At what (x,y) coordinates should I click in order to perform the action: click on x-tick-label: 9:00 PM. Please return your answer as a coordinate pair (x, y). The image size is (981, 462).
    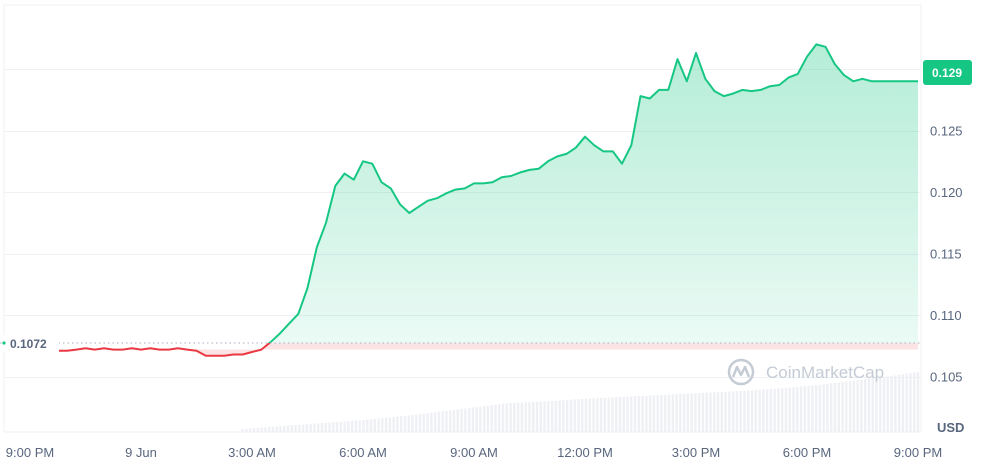
    Looking at the image, I should click on (918, 452).